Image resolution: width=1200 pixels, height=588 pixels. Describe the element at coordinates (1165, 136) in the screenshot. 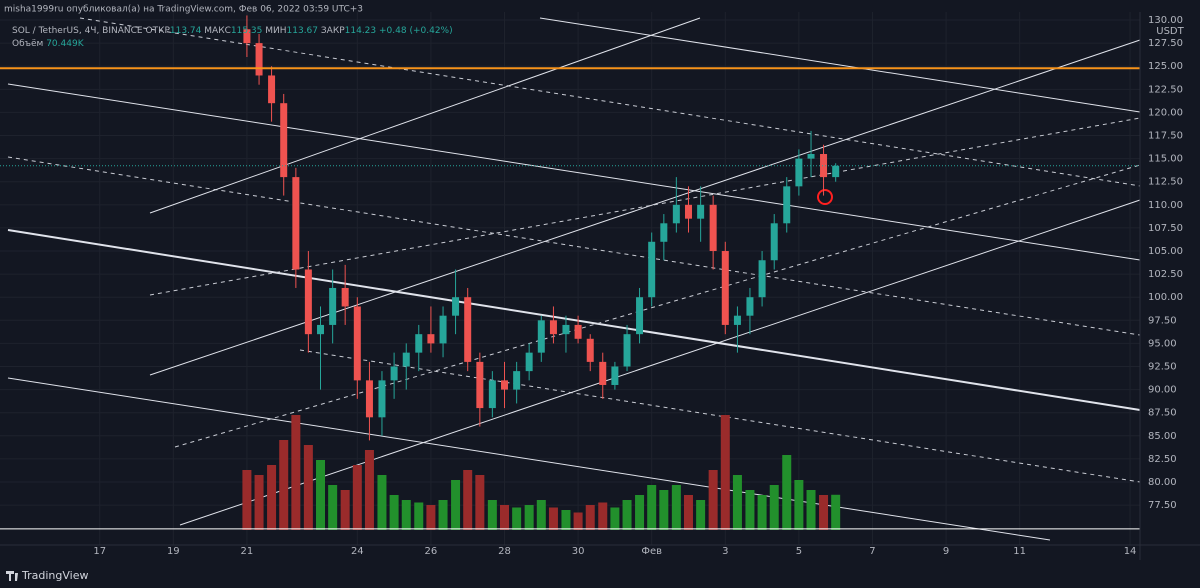

I see `y-tick-label: 117.50` at that location.